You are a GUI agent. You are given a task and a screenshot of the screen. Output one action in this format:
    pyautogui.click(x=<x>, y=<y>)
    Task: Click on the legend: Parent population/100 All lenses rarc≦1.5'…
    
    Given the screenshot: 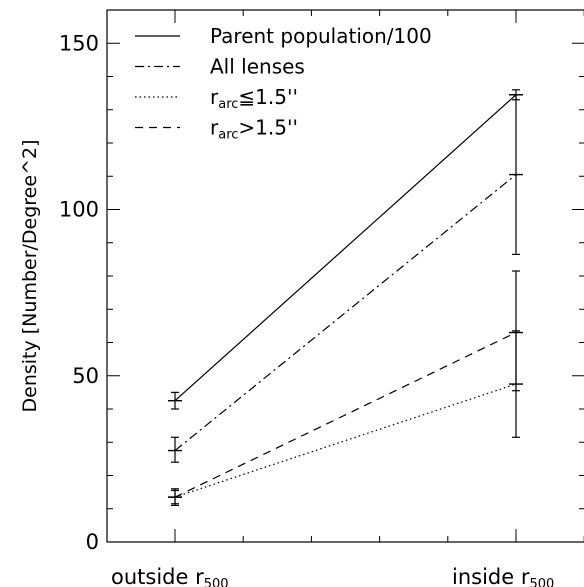 What is the action you would take?
    pyautogui.click(x=283, y=83)
    